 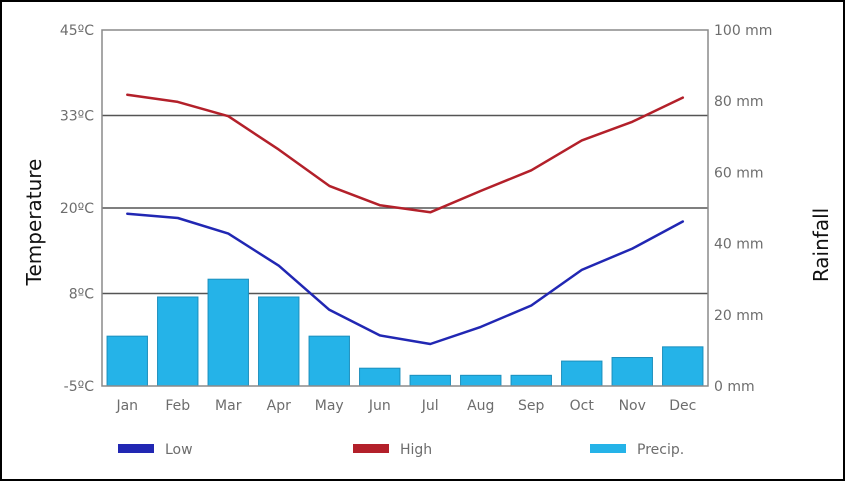 What do you see at coordinates (739, 173) in the screenshot?
I see `rainfall-tick-label: 60 mm` at bounding box center [739, 173].